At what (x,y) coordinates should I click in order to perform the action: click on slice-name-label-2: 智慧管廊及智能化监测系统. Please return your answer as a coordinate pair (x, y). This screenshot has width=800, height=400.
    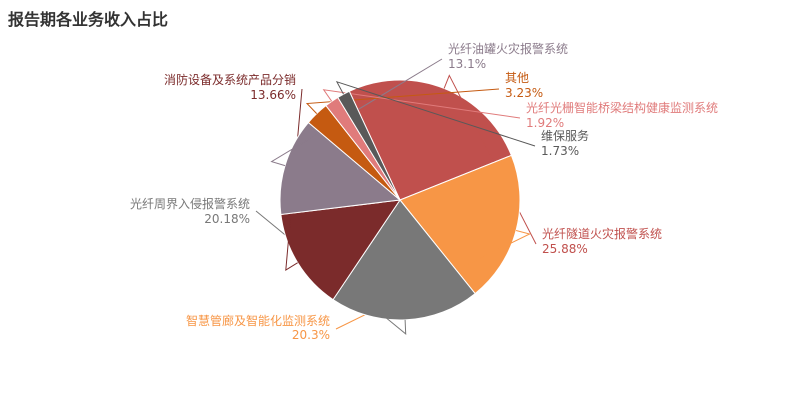
    Looking at the image, I should click on (258, 320).